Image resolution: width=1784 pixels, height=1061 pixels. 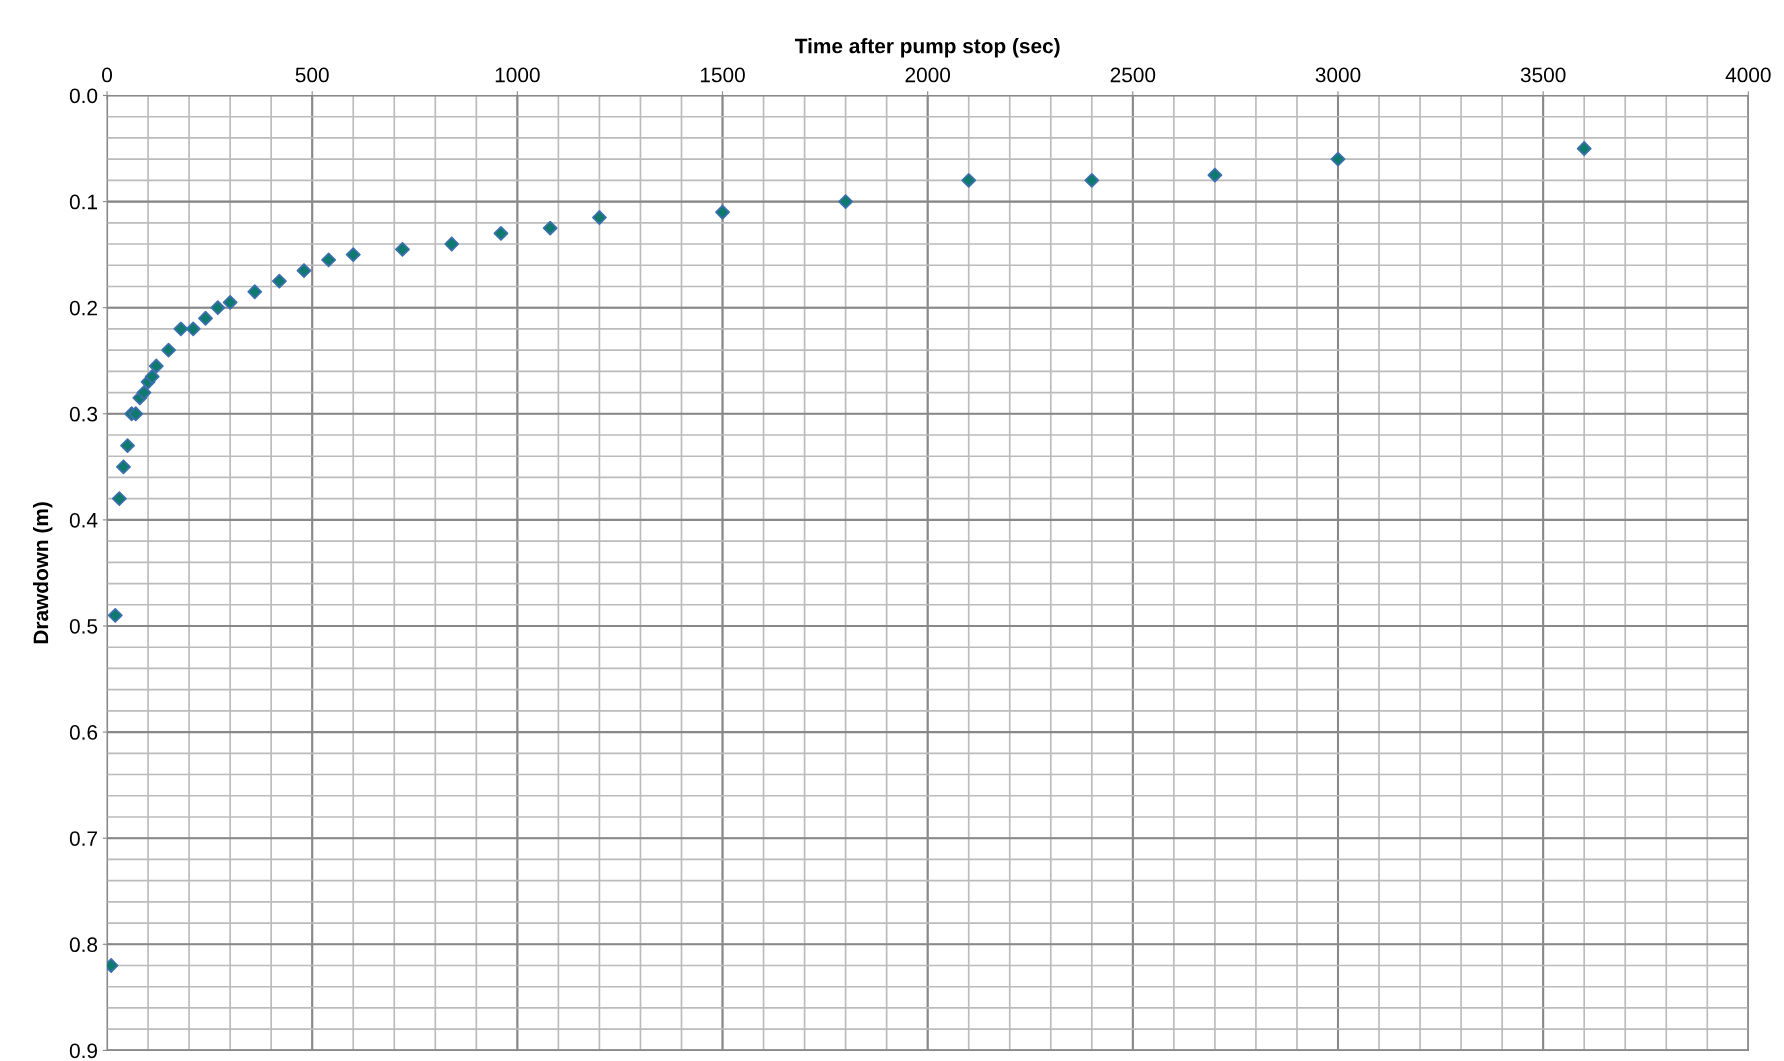 What do you see at coordinates (83, 945) in the screenshot?
I see `y-tick-label: 0.8` at bounding box center [83, 945].